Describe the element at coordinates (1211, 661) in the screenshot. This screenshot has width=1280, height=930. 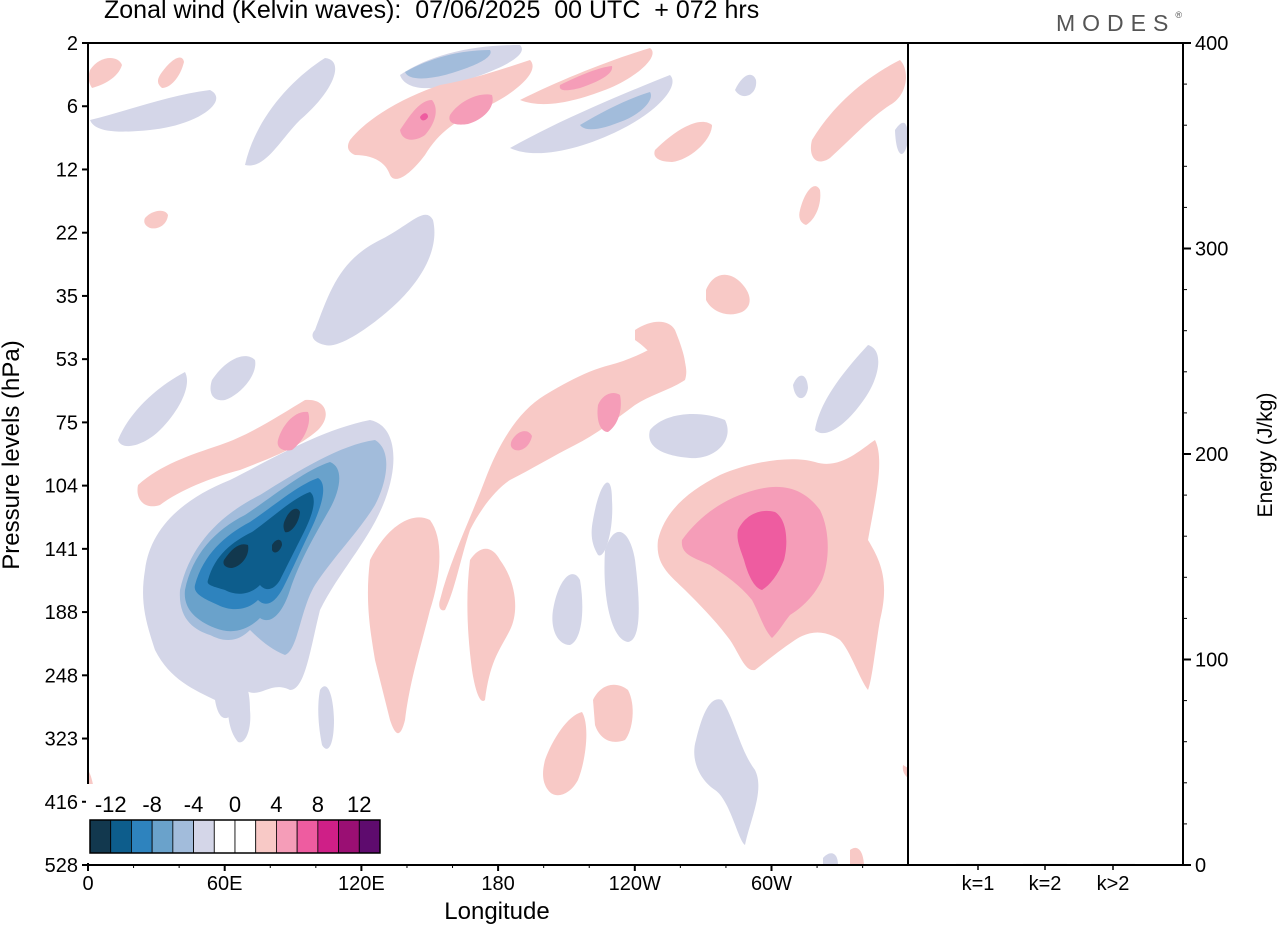
I see `energy-tick-label: 100` at that location.